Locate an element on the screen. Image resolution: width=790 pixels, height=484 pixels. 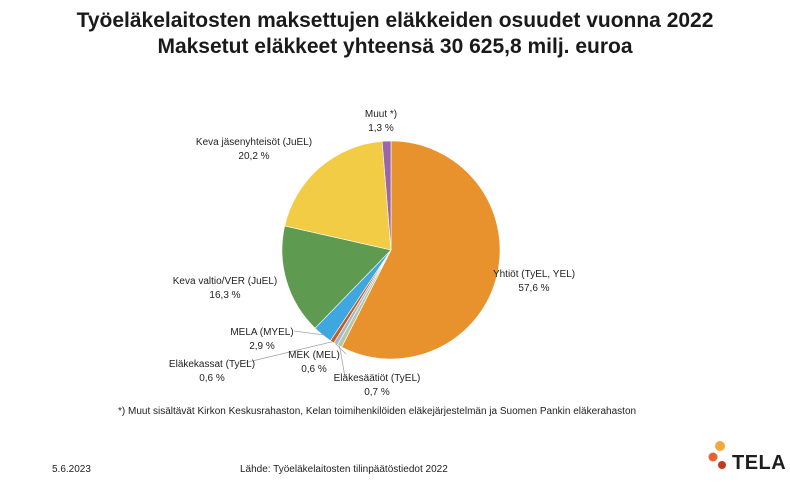
slice-name-label: Eläkesäätiöt (TyEL) is located at coordinates (377, 378).